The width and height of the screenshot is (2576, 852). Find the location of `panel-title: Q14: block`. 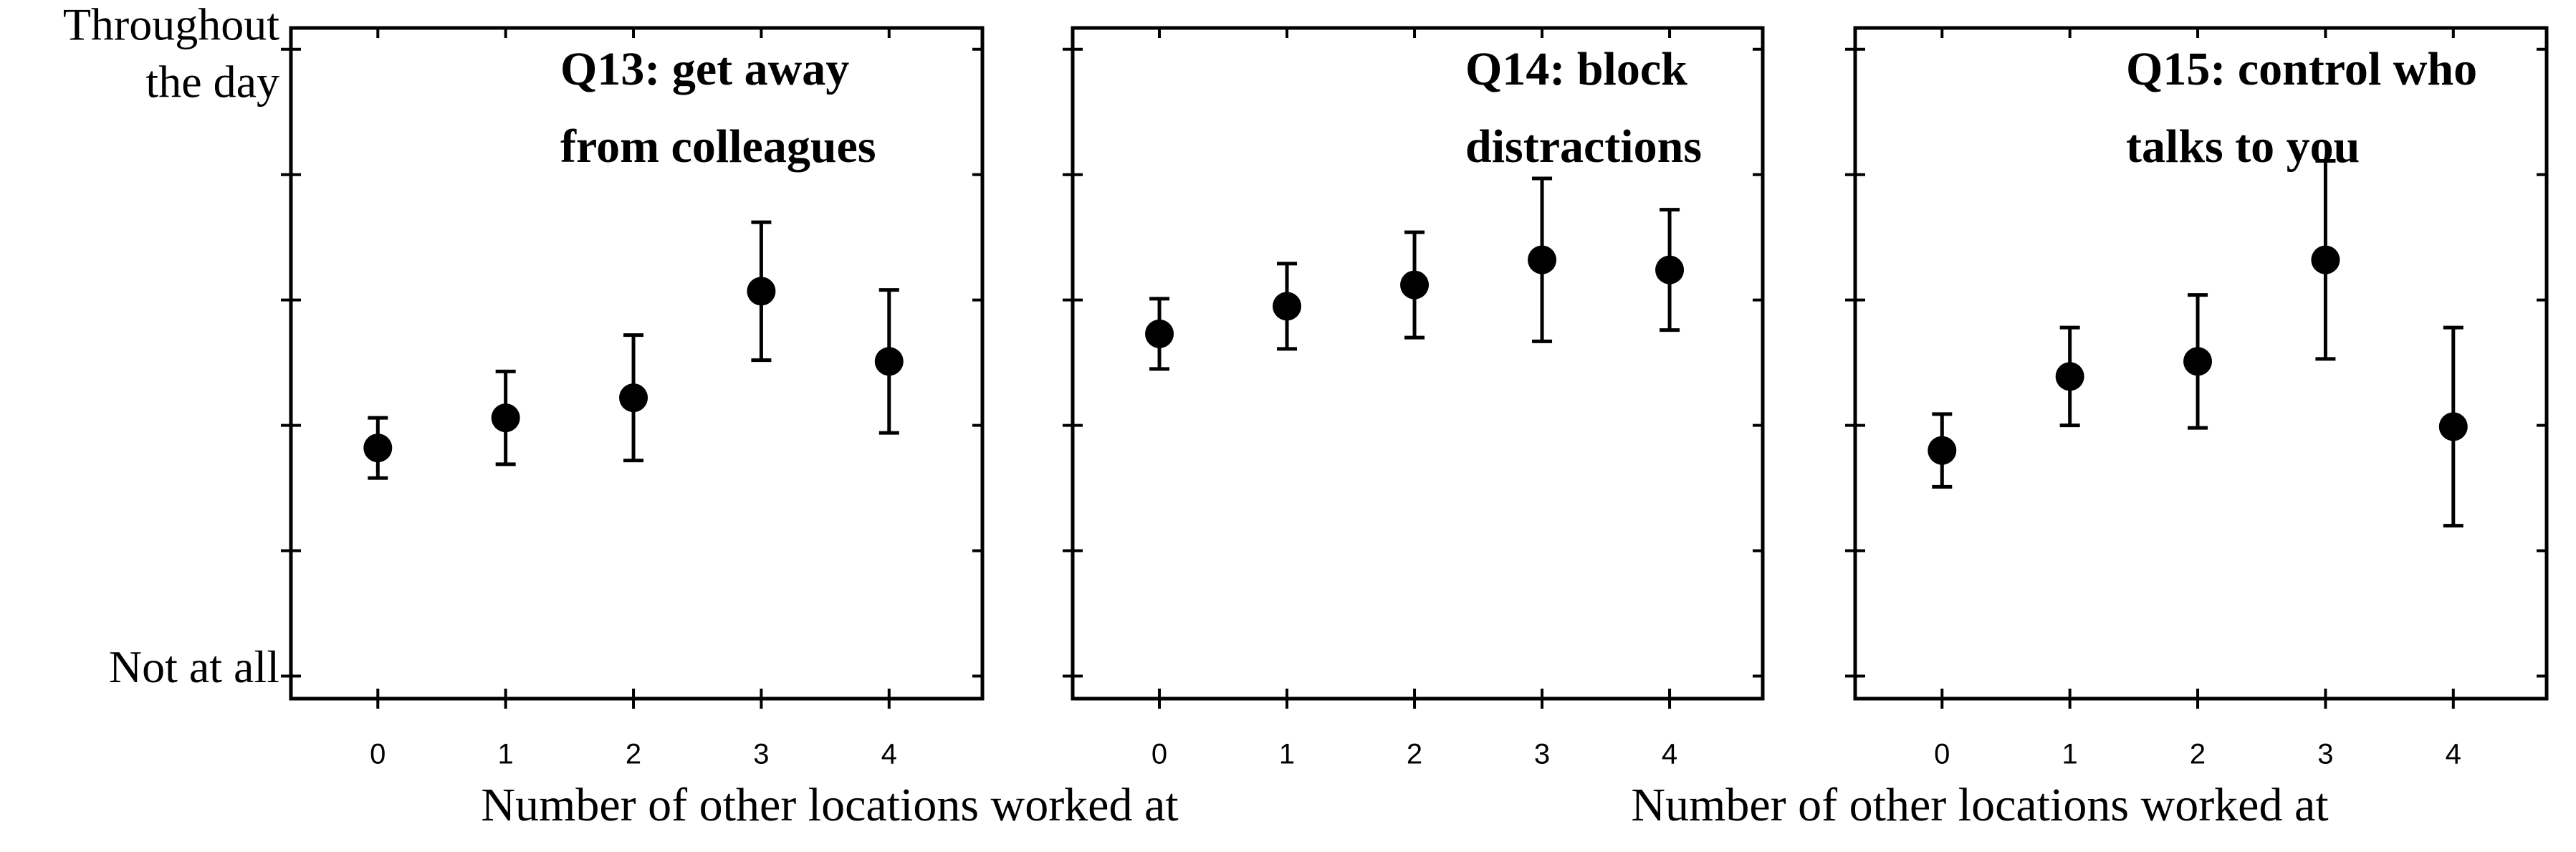

panel-title: Q14: block is located at coordinates (1576, 69).